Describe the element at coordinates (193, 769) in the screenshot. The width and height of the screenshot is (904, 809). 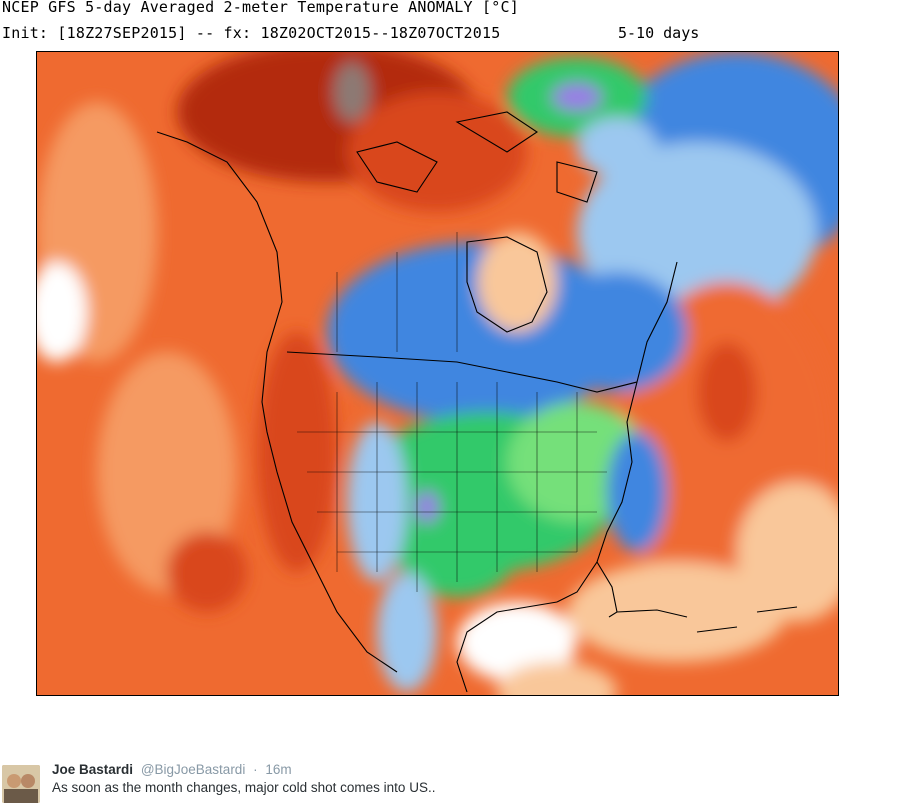
I see `author-handle: @BigJoeBastardi` at that location.